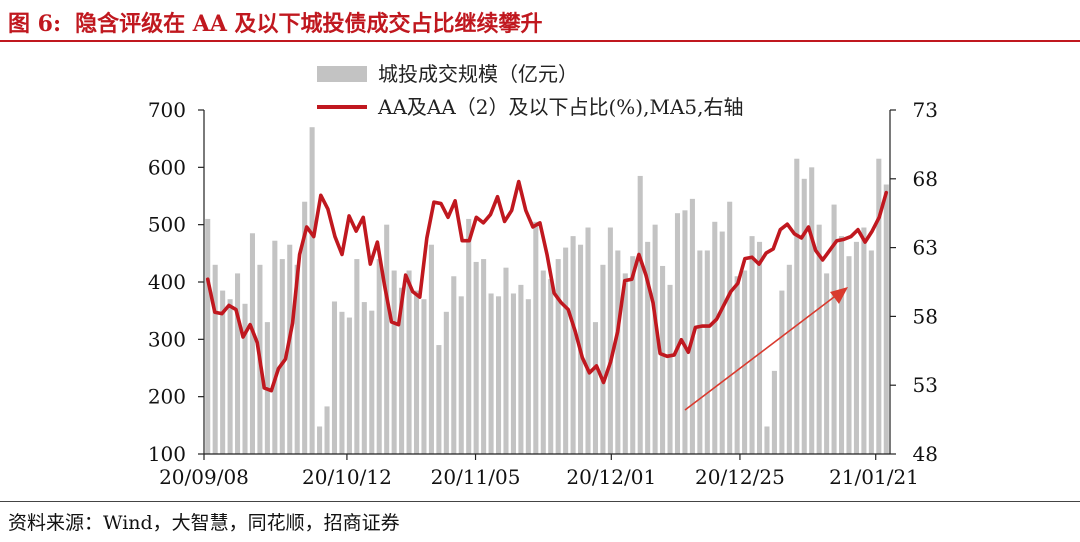  I want to click on legend-label-line: AA及AA（2）及以下占比(%),MA5,右轴, so click(560, 107).